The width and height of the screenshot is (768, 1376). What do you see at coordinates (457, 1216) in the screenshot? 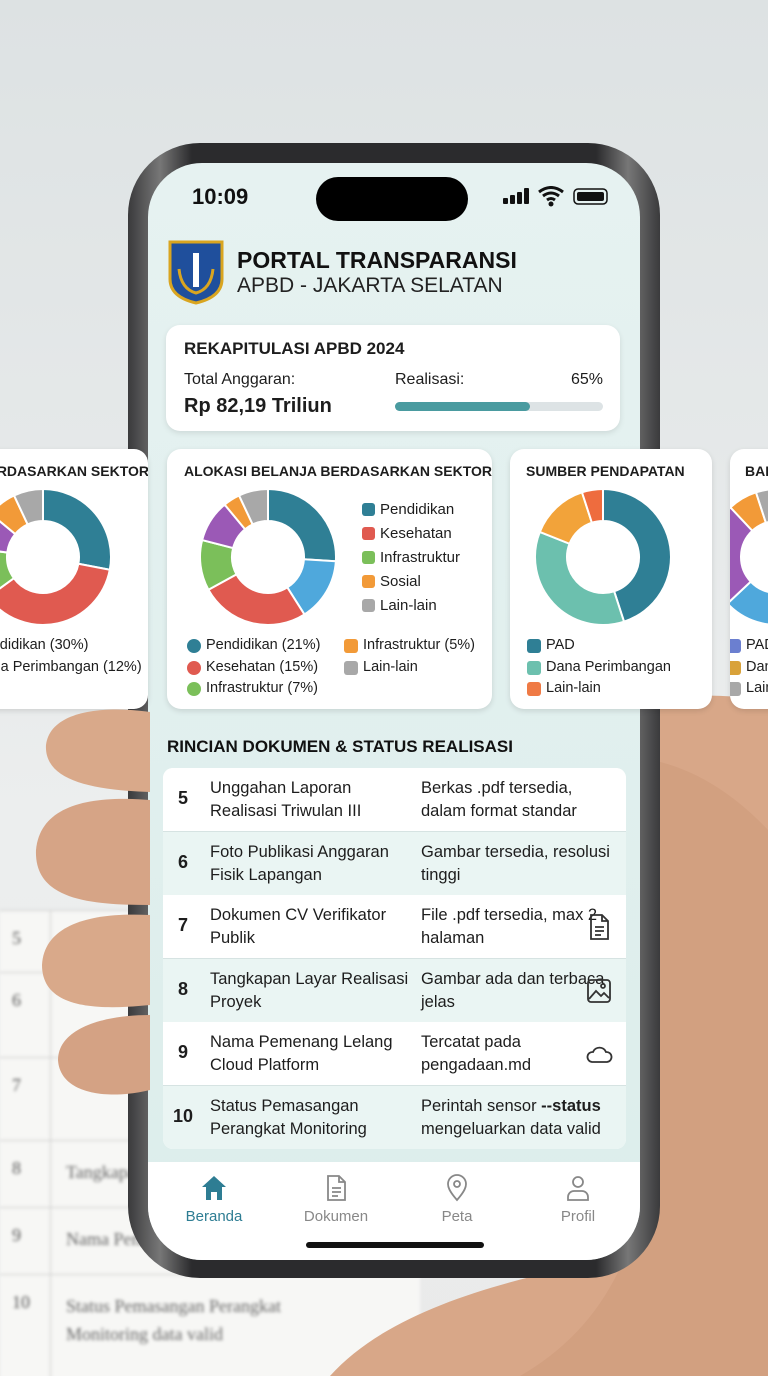
I see `nav-label: Peta` at bounding box center [457, 1216].